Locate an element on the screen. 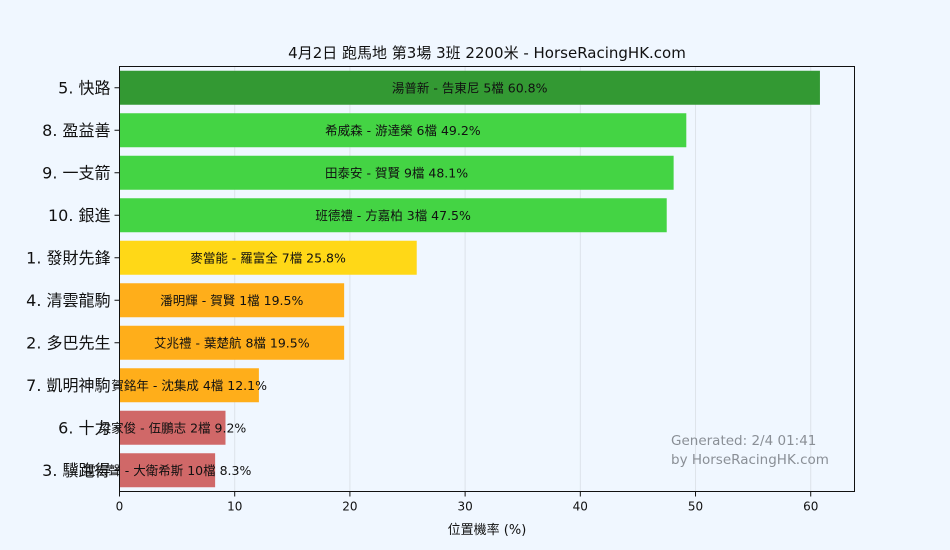 The width and height of the screenshot is (950, 550). x-tick-label-60: 60 is located at coordinates (810, 507).